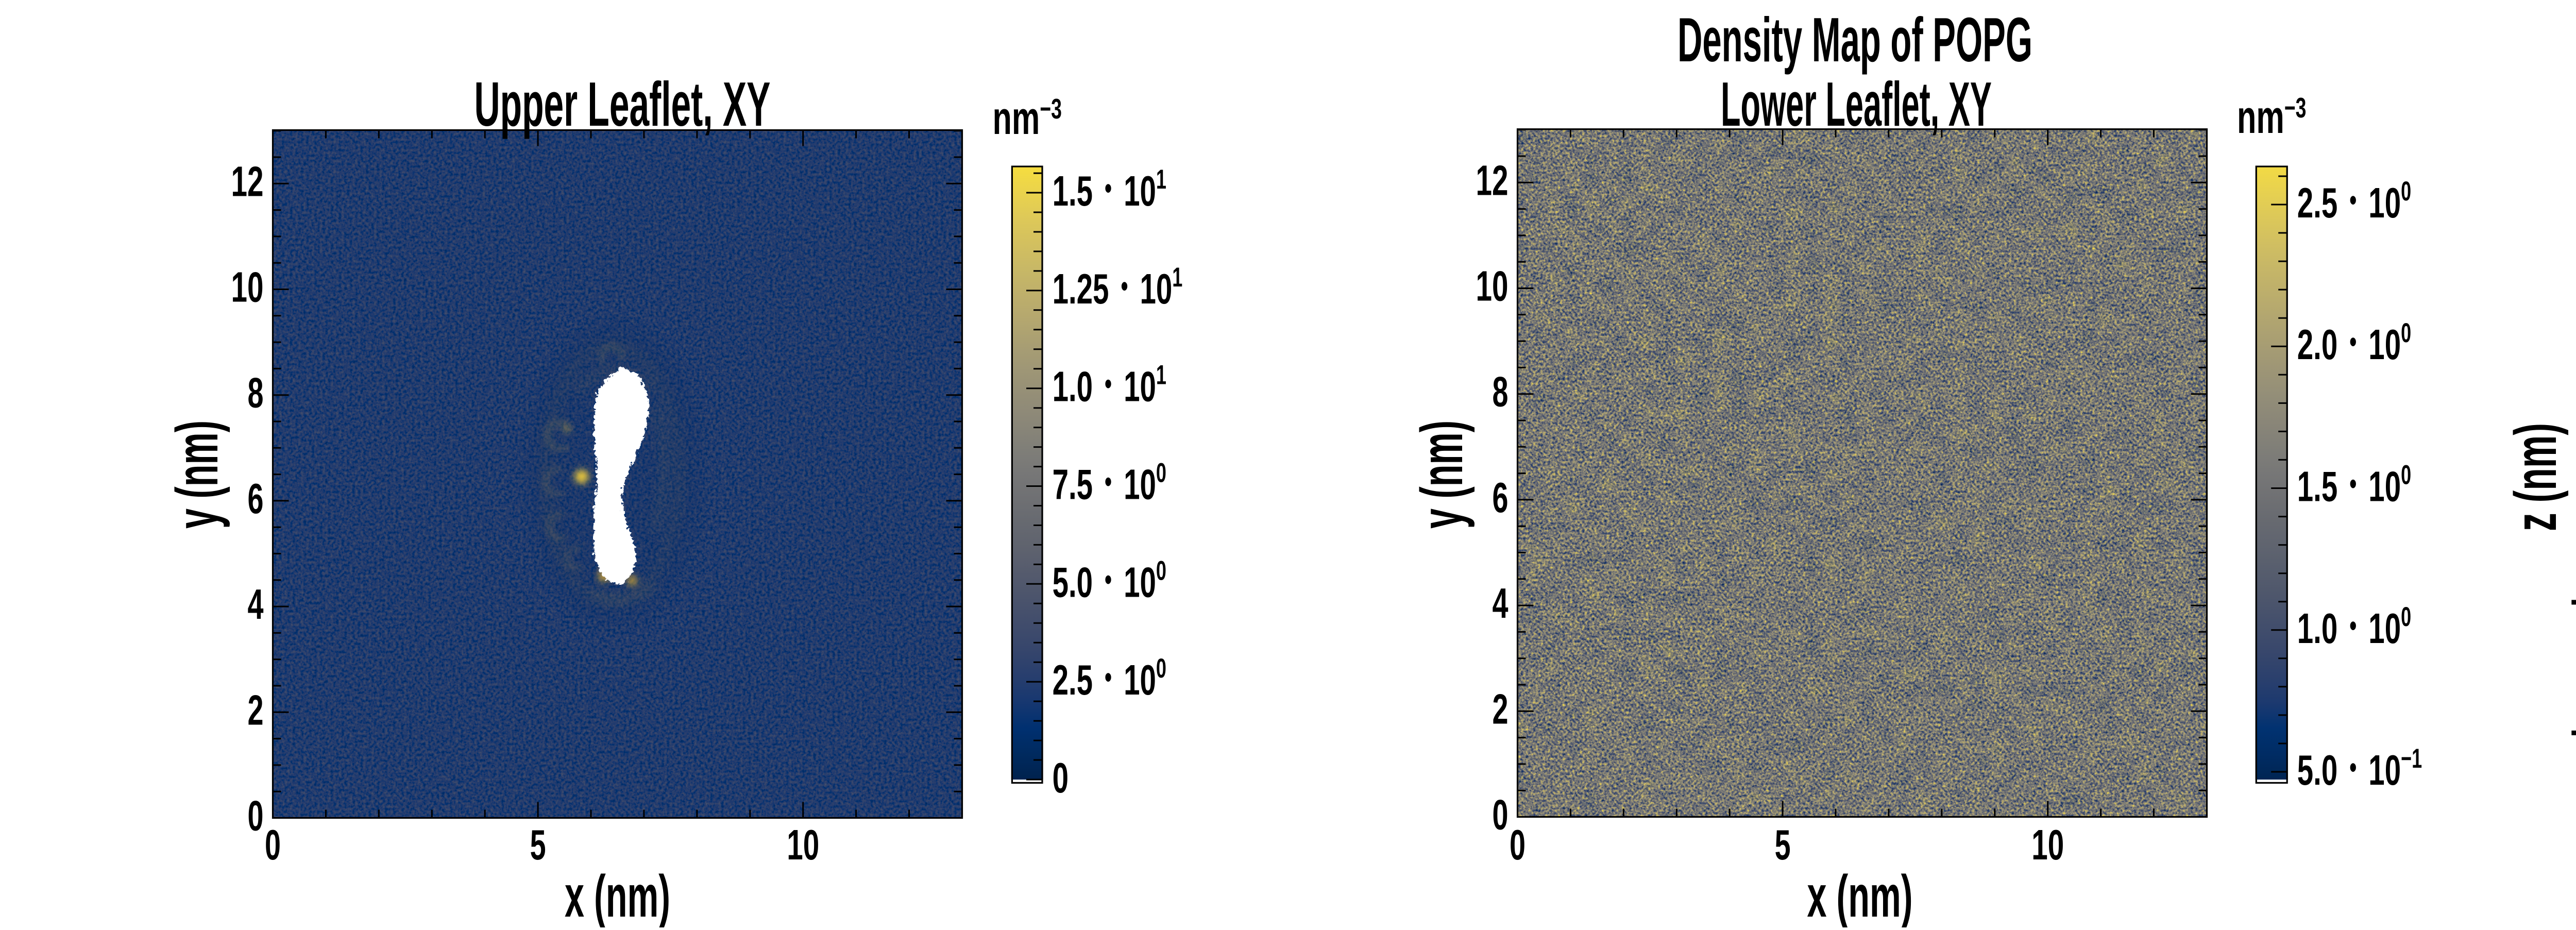 This screenshot has width=2576, height=930. I want to click on svg-text:1.5•101: 1.5 • 101, so click(1109, 189).